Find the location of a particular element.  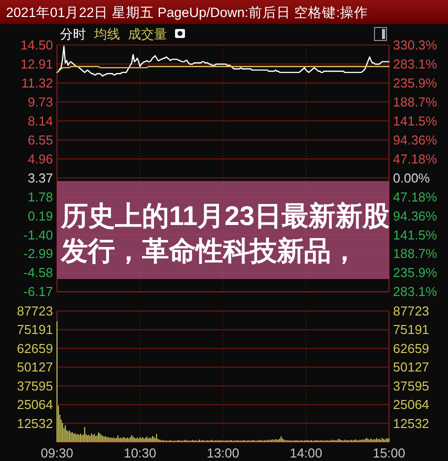

chart-subtitle: 2021年01月22日 星期五 PageUp/Down:前后日 空格键:操作 is located at coordinates (187, 12).